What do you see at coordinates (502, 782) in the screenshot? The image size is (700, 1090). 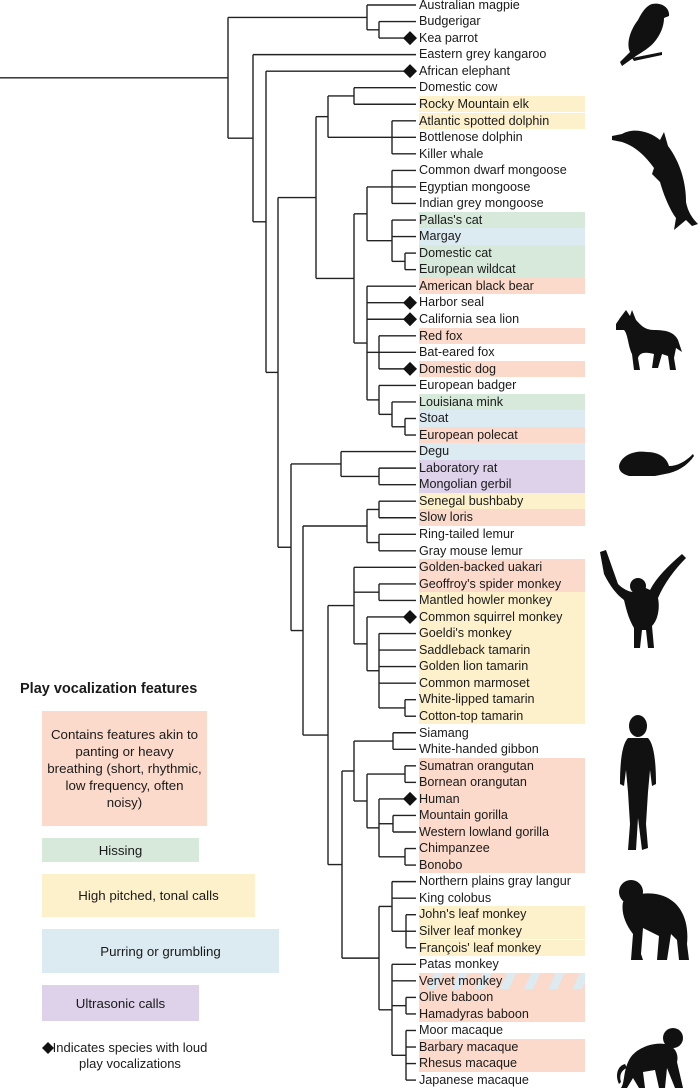 I see `species-label: Bornean orangutan` at bounding box center [502, 782].